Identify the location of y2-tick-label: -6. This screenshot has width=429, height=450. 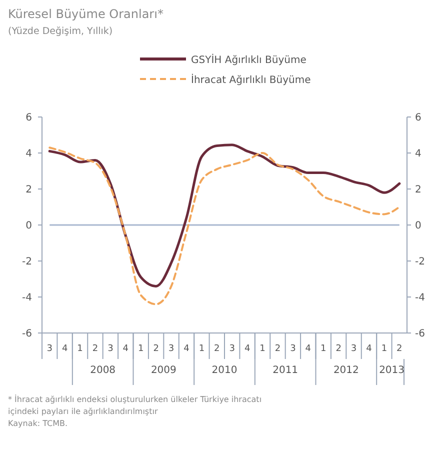
(420, 334).